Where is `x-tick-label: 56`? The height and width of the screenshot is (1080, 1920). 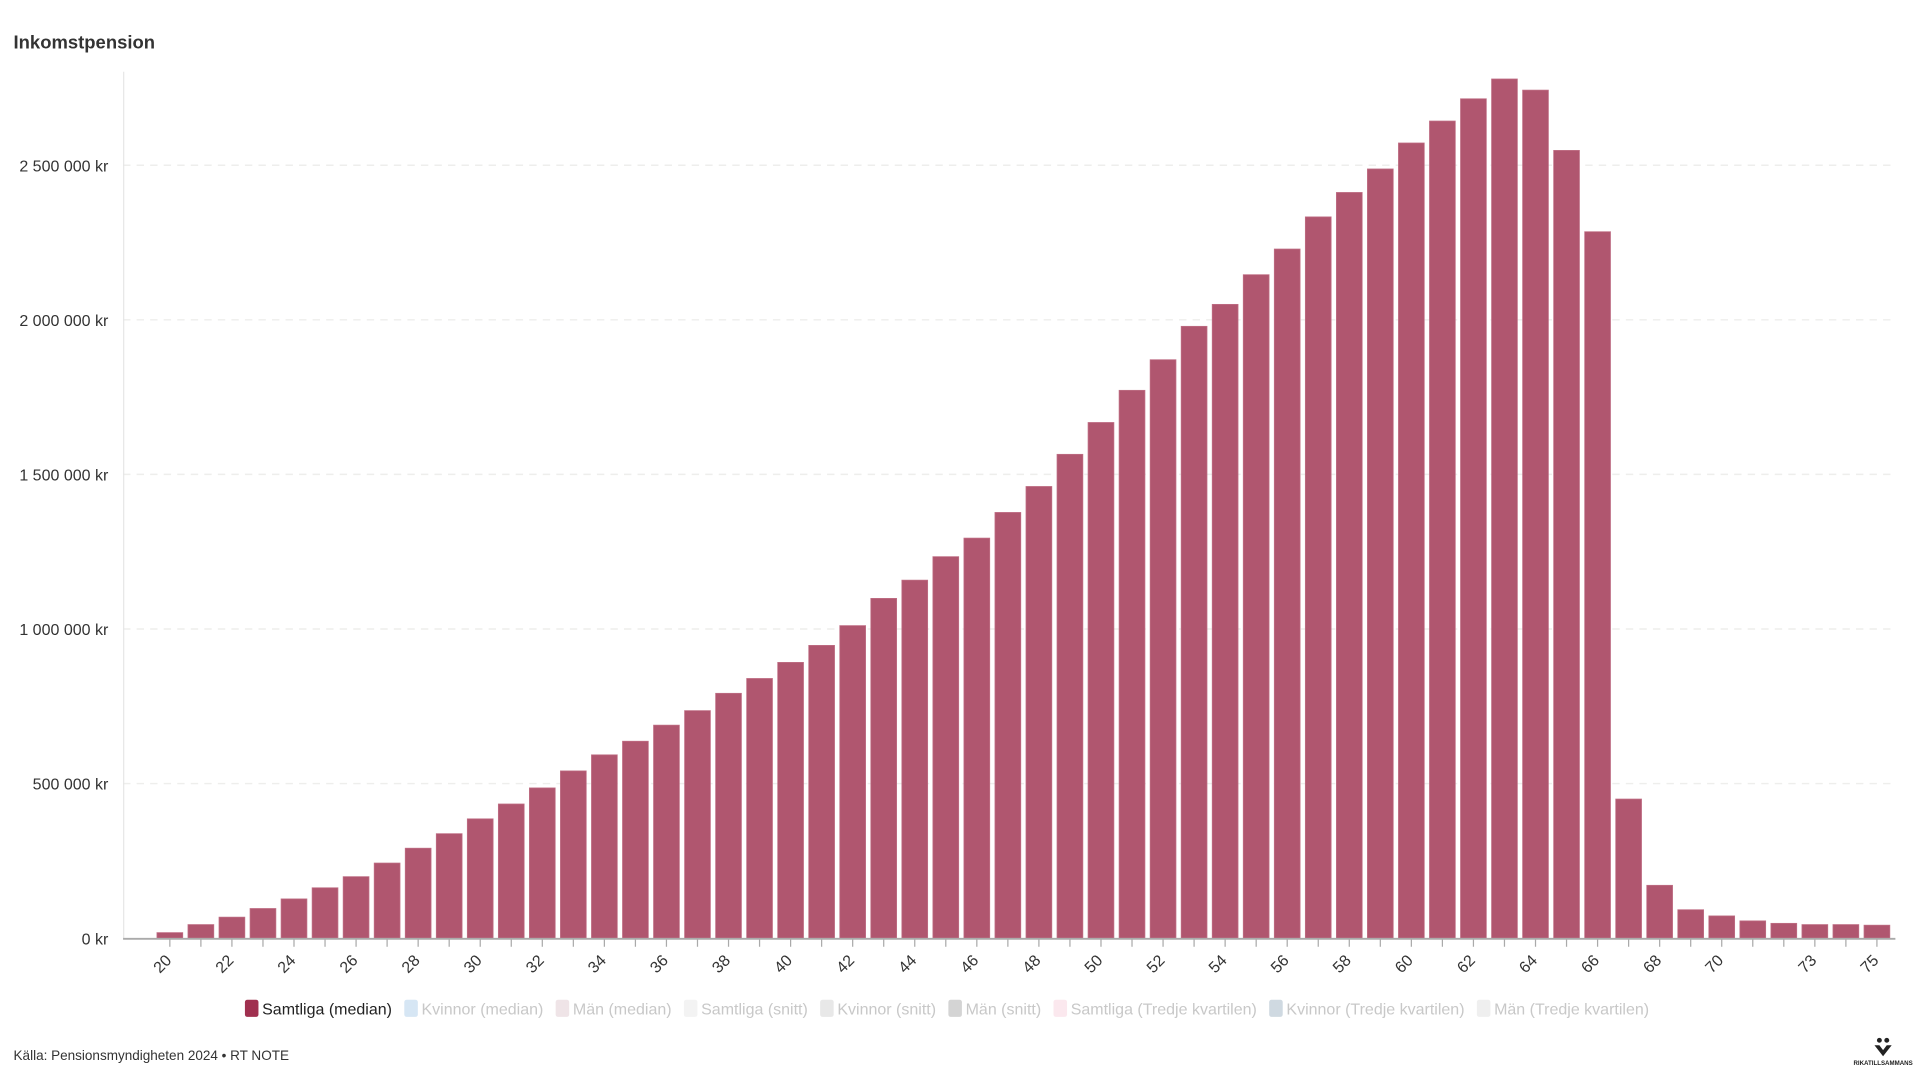
x-tick-label: 56 is located at coordinates (1280, 964).